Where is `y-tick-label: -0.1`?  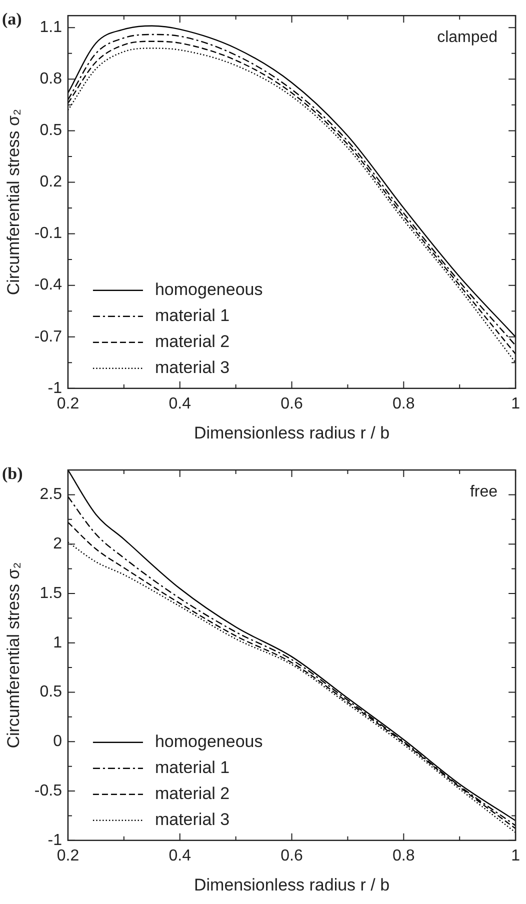
y-tick-label: -0.1 is located at coordinates (48, 233).